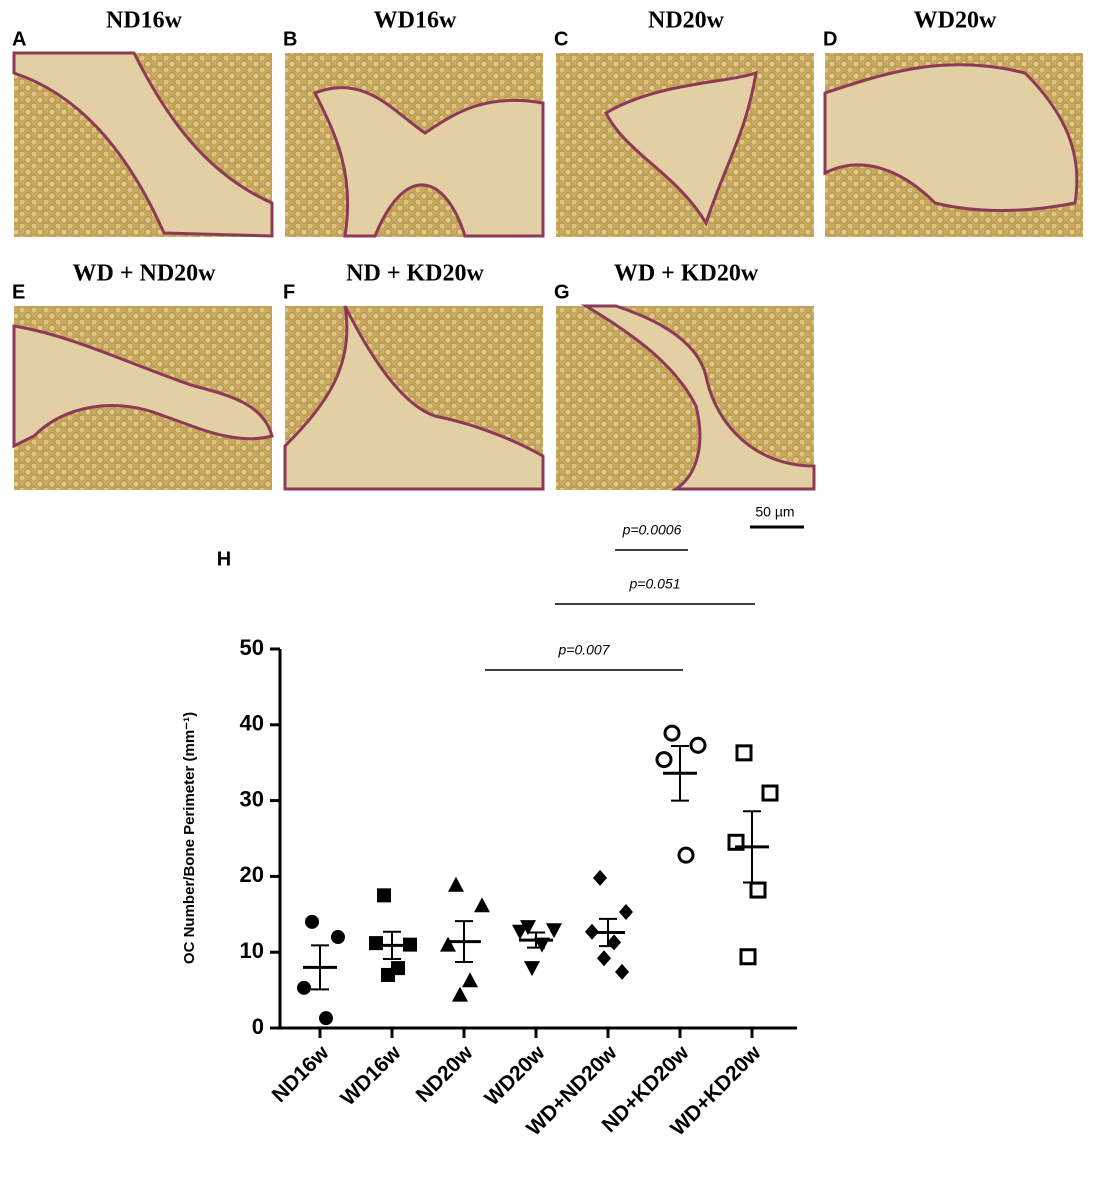 Image resolution: width=1096 pixels, height=1184 pixels. What do you see at coordinates (415, 21) in the screenshot?
I see `panel-title: WD16w` at bounding box center [415, 21].